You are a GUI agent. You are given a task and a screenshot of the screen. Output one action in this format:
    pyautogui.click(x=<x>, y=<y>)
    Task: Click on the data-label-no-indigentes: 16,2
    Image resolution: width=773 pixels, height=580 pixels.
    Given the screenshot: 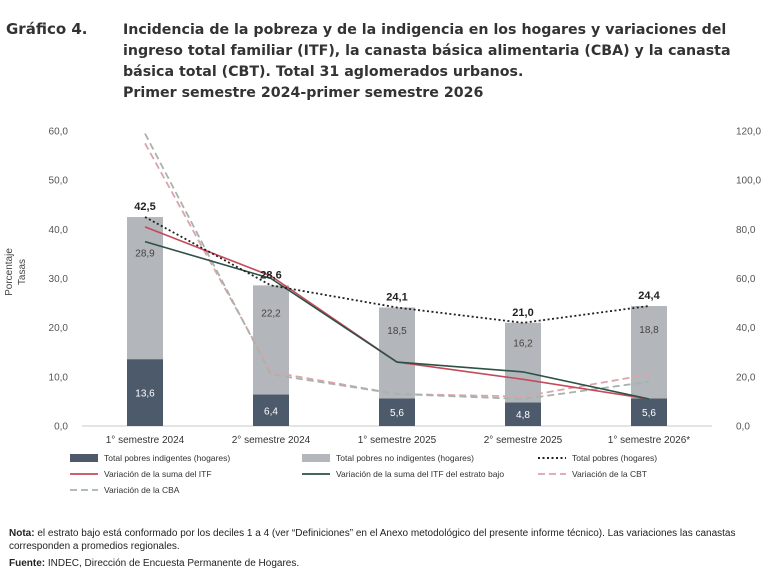 What is the action you would take?
    pyautogui.click(x=523, y=344)
    